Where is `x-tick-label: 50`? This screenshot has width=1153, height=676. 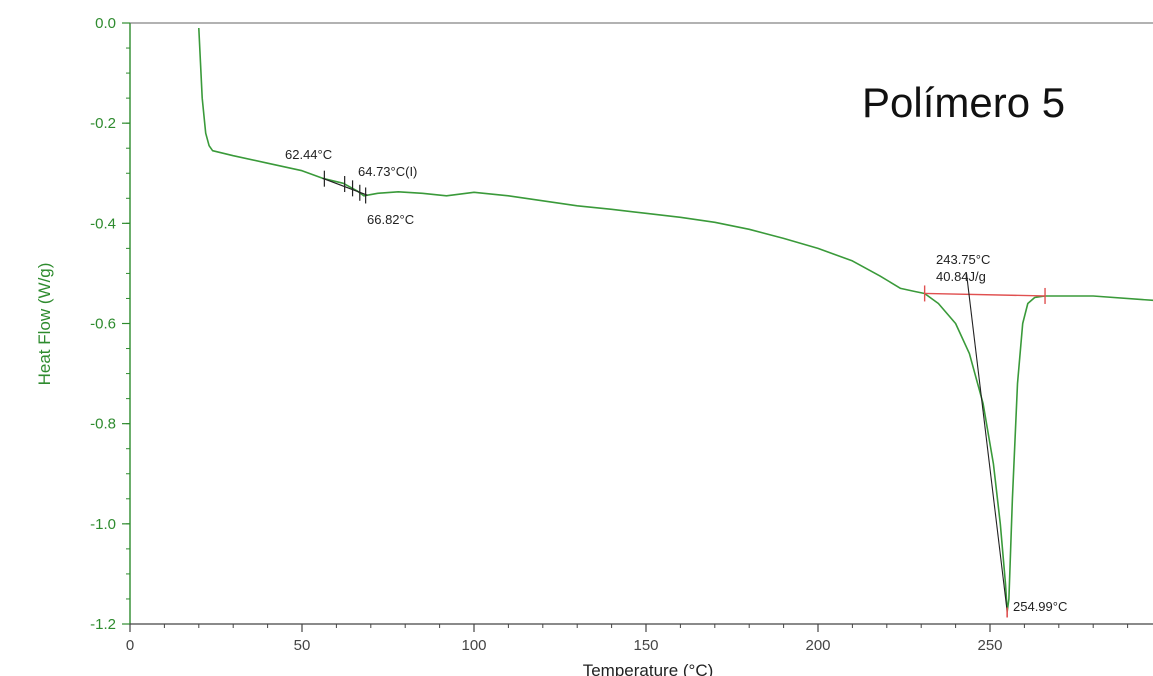 x-tick-label: 50 is located at coordinates (302, 645).